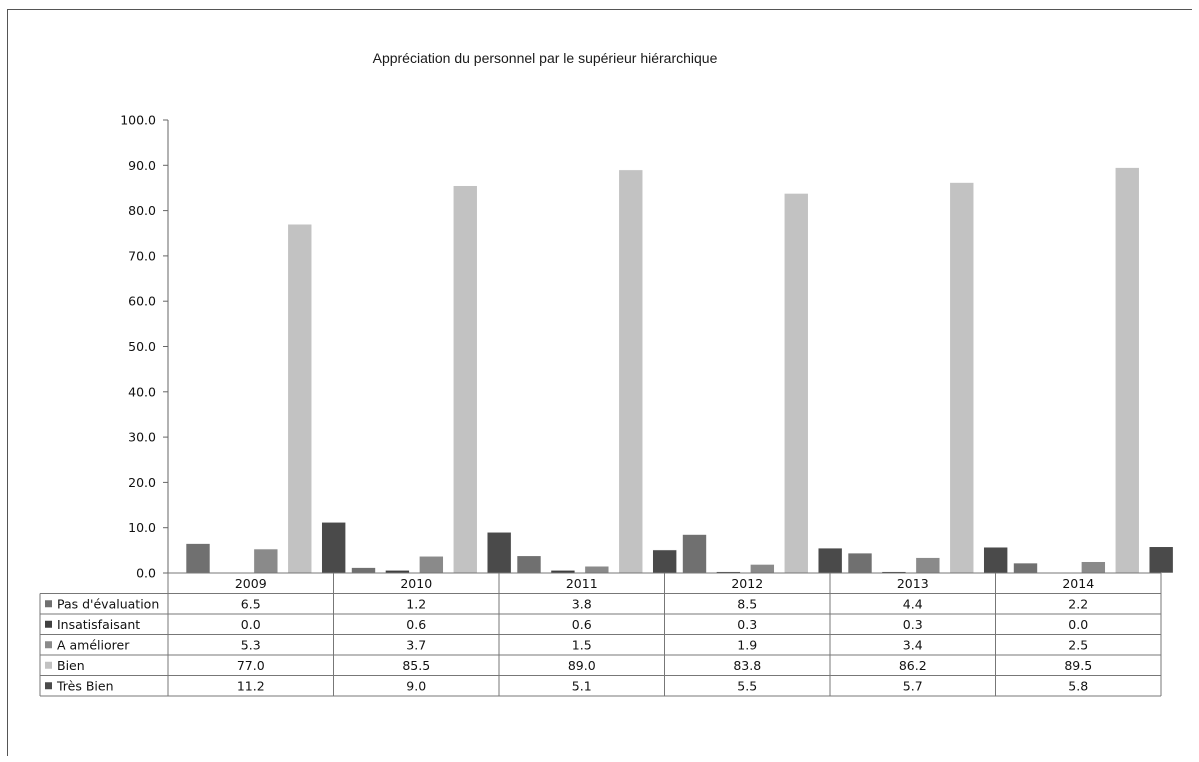 This screenshot has height=762, width=1199. Describe the element at coordinates (416, 583) in the screenshot. I see `x-category-label: 2010` at that location.